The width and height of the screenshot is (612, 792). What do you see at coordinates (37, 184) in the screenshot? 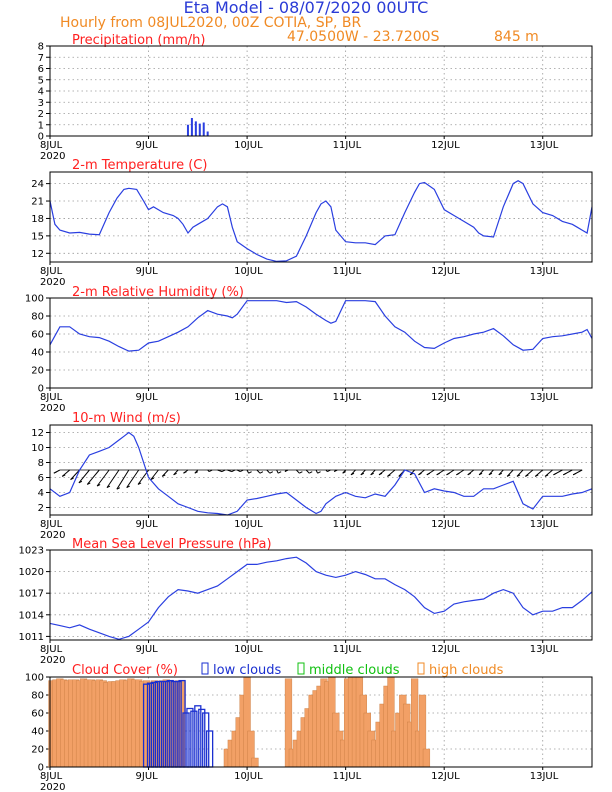
I see `y-tick-label: 24` at bounding box center [37, 184].